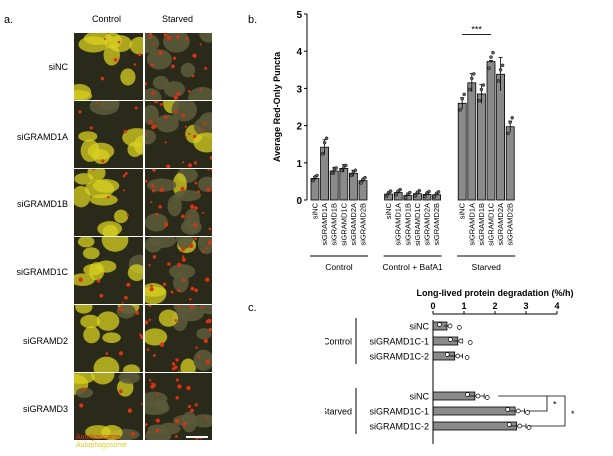 The width and height of the screenshot is (613, 456). I want to click on x-tick-label: siNC, so click(388, 210).